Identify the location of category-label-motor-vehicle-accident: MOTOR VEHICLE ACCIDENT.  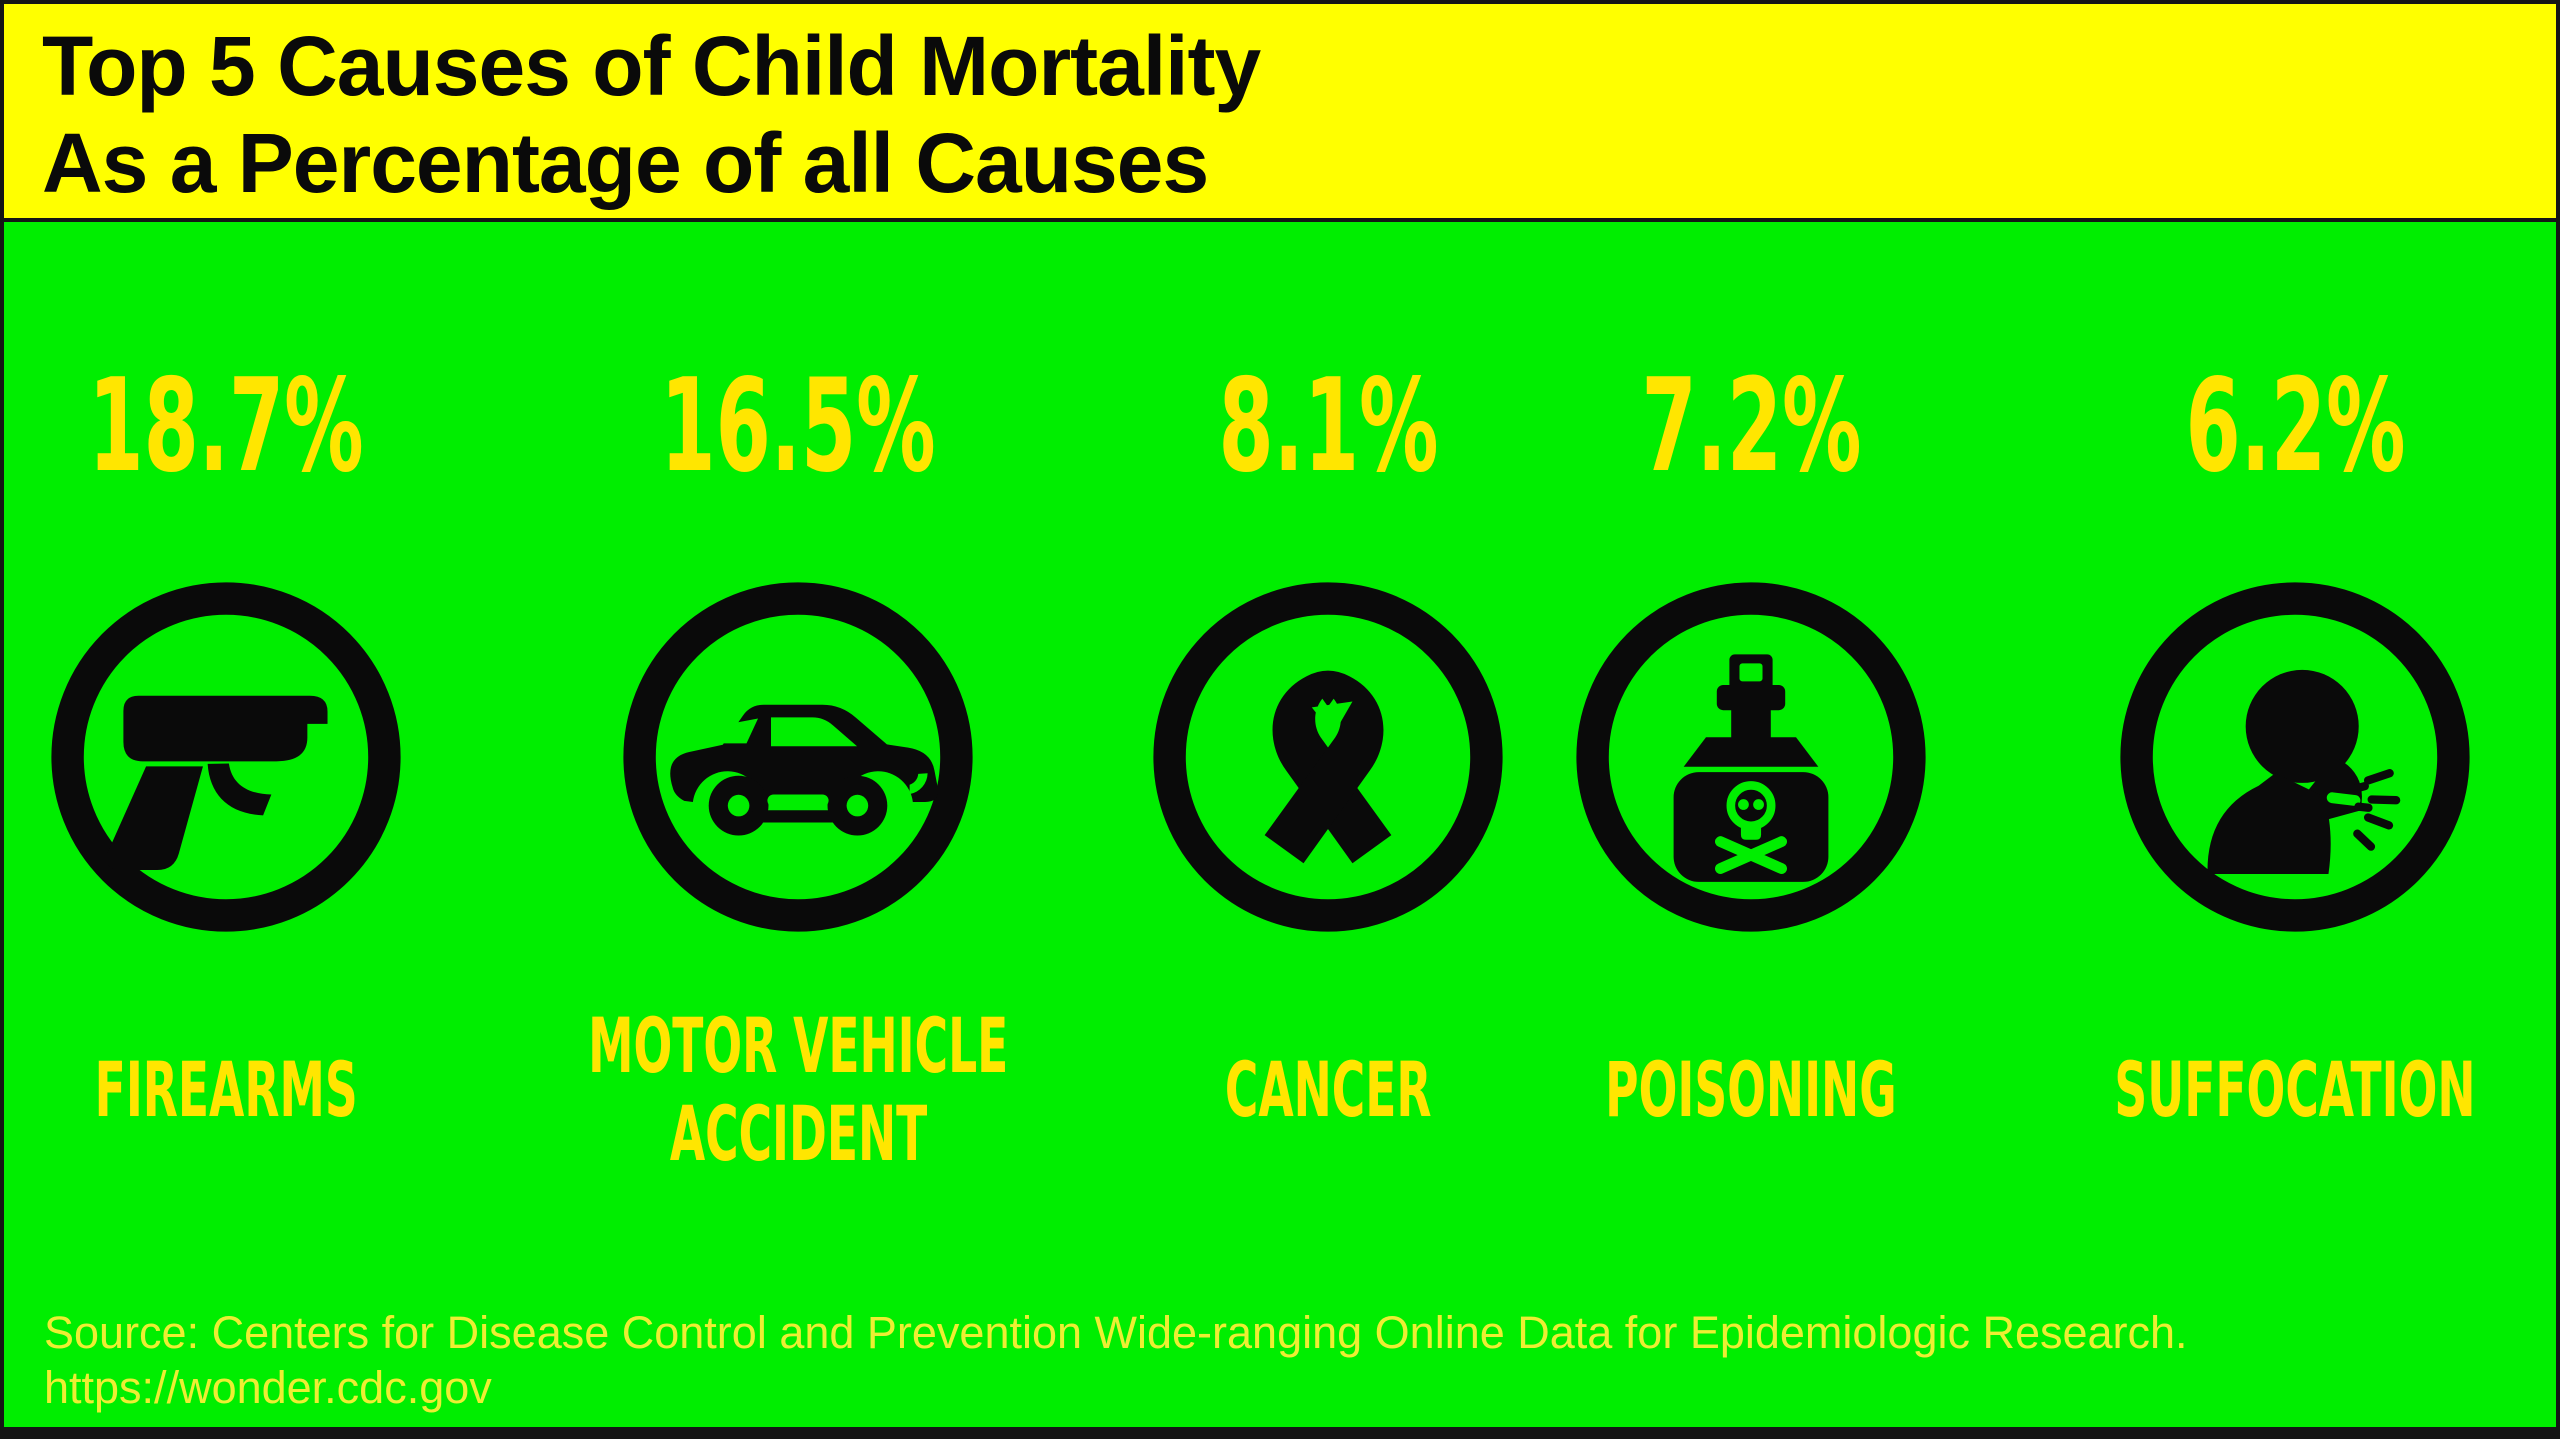
(798, 1089).